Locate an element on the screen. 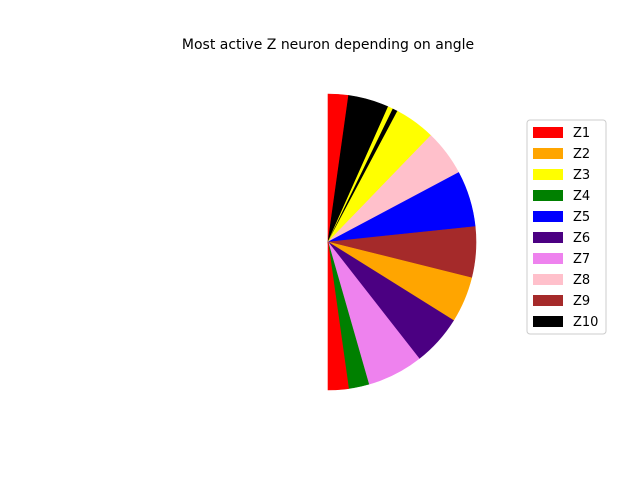 The width and height of the screenshot is (640, 485). legend-item-z9: Z9 is located at coordinates (561, 301).